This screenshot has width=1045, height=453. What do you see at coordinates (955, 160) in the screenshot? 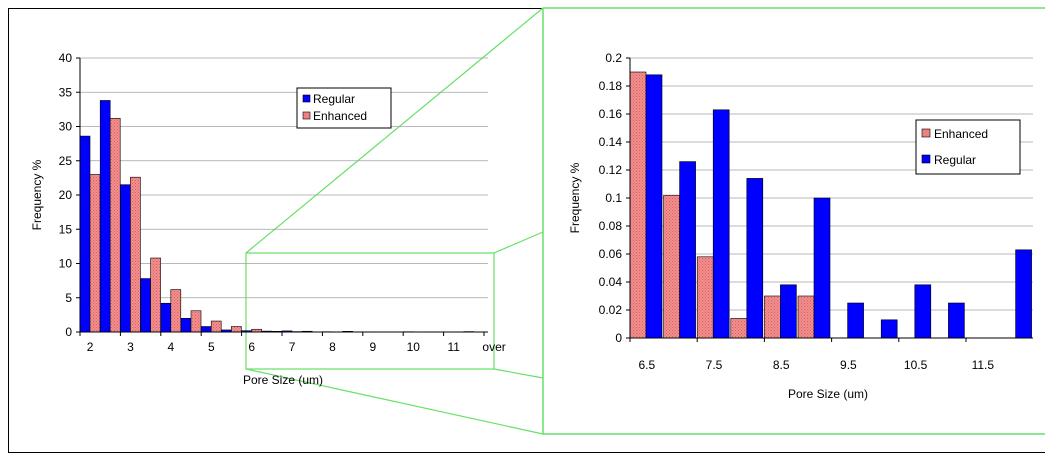
I see `zoom-legend-label-regular: Regular` at bounding box center [955, 160].